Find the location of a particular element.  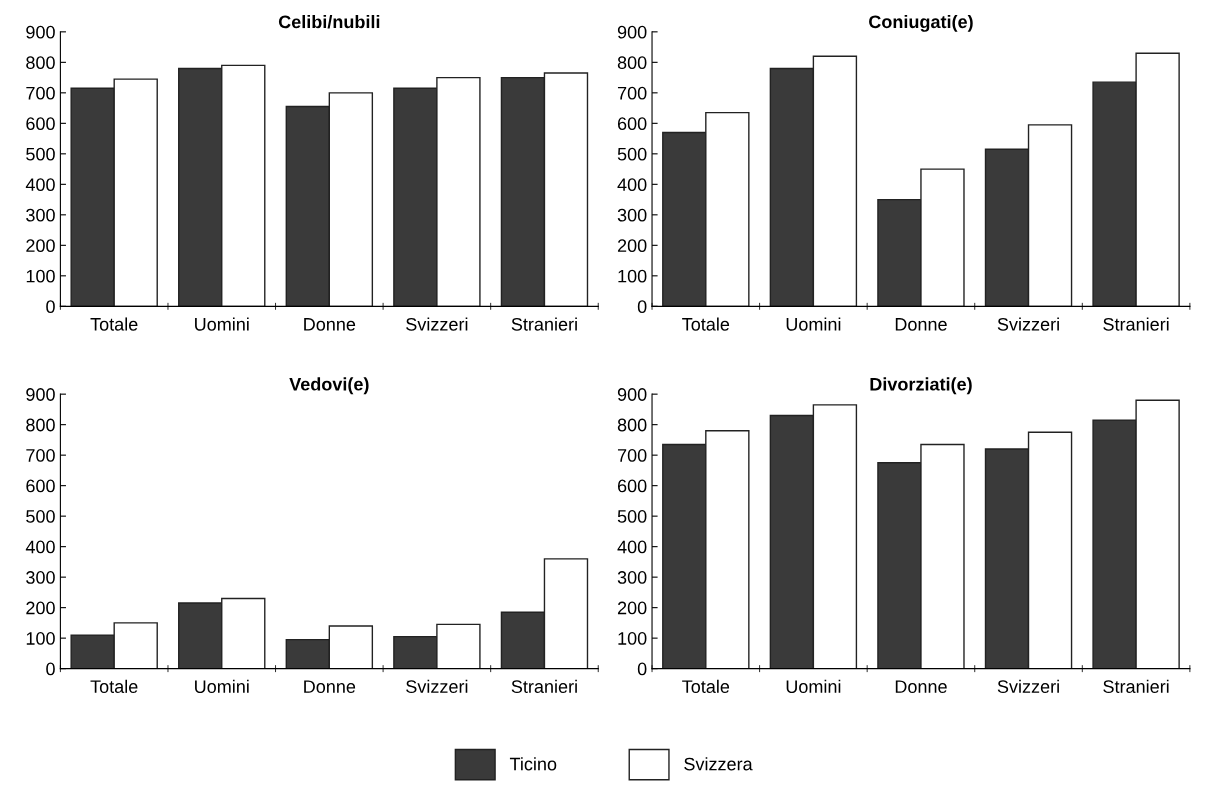

legend-label: Svizzera is located at coordinates (718, 764).